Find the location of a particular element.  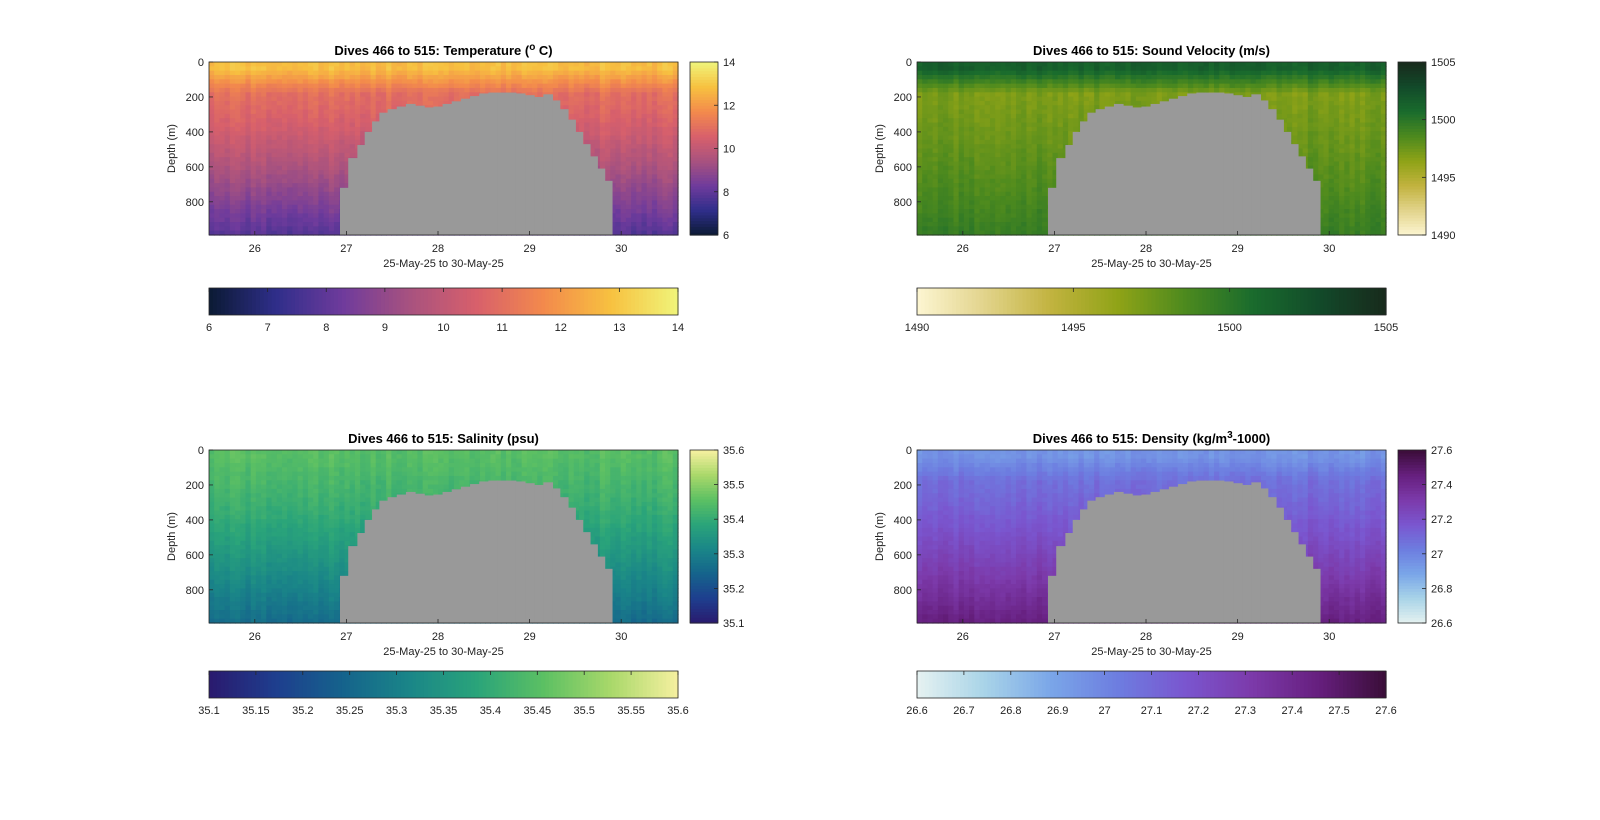

colorbar-tick-label: 8 is located at coordinates (326, 328).